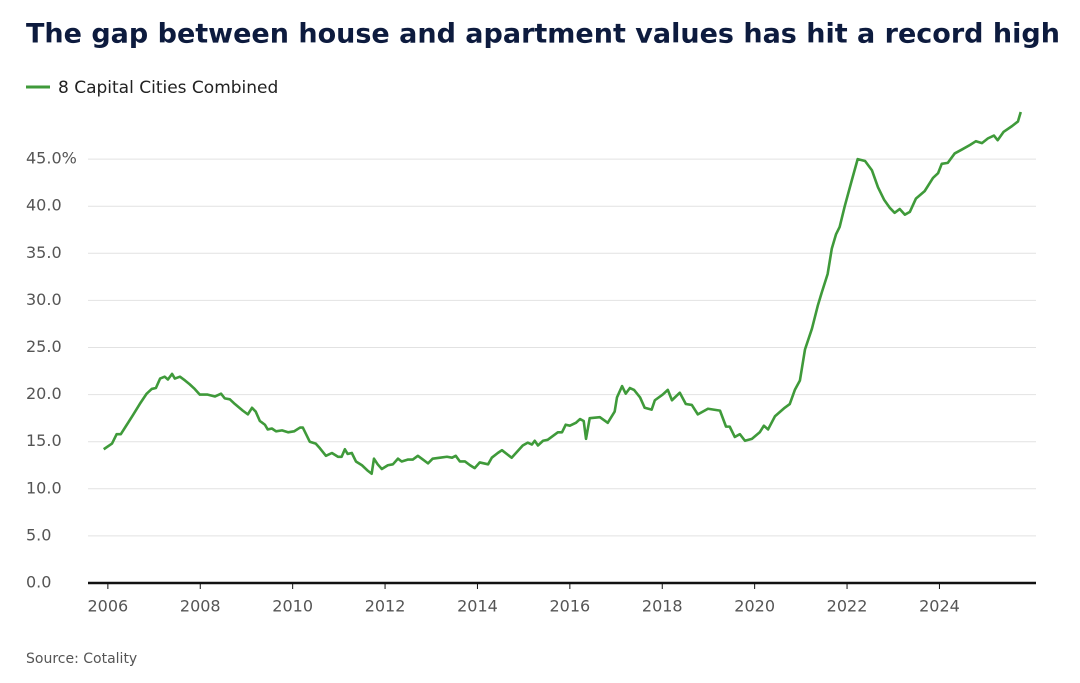 The image size is (1080, 683). Describe the element at coordinates (108, 606) in the screenshot. I see `x-tick-label: 2006` at that location.